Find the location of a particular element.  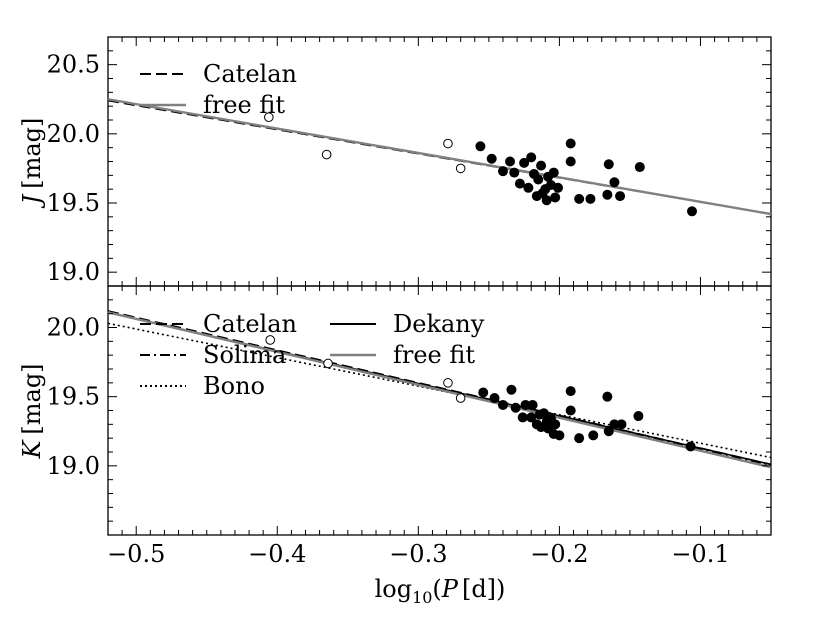

x-axis-label: log10(P [d]) is located at coordinates (440, 591).